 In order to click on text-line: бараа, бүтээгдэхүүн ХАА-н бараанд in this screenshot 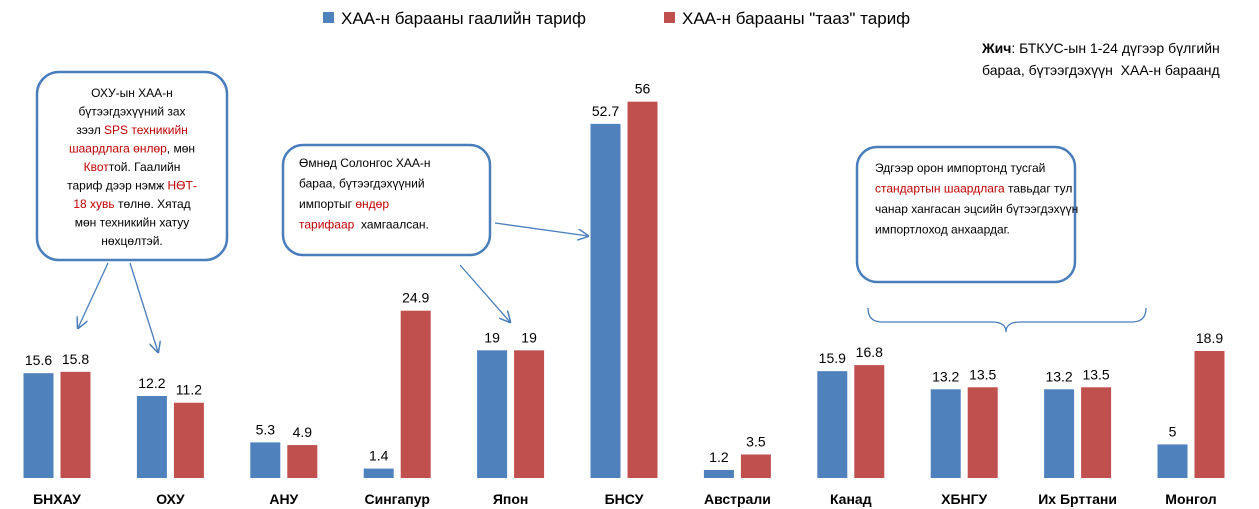, I will do `click(1101, 70)`.